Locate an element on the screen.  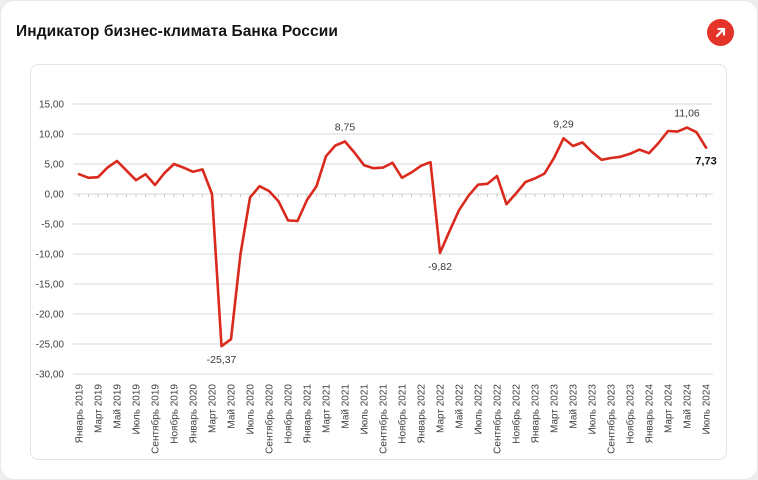
svg-text: -25,37 is located at coordinates (222, 360).